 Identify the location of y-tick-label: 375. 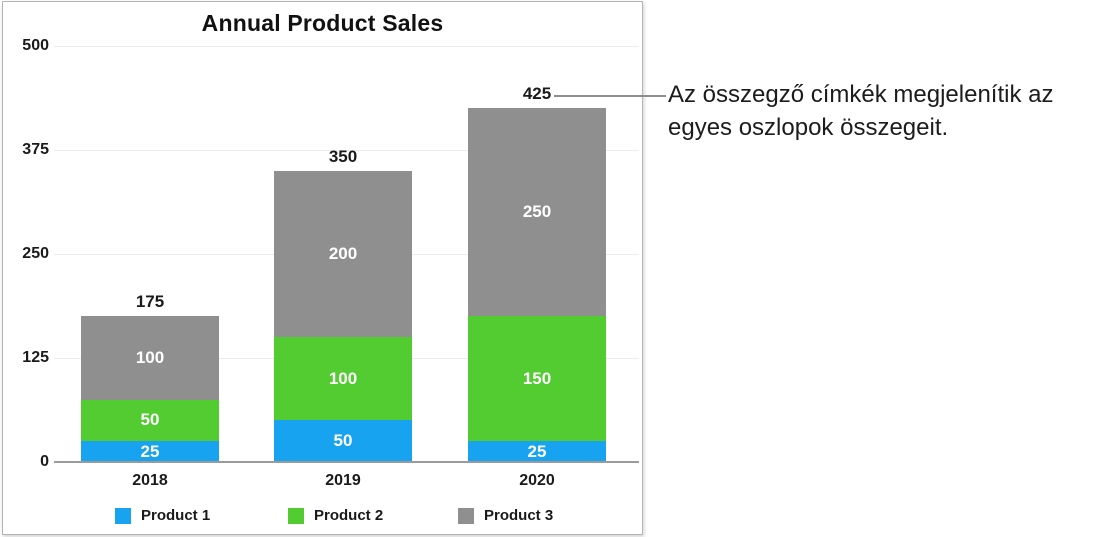
(35, 149).